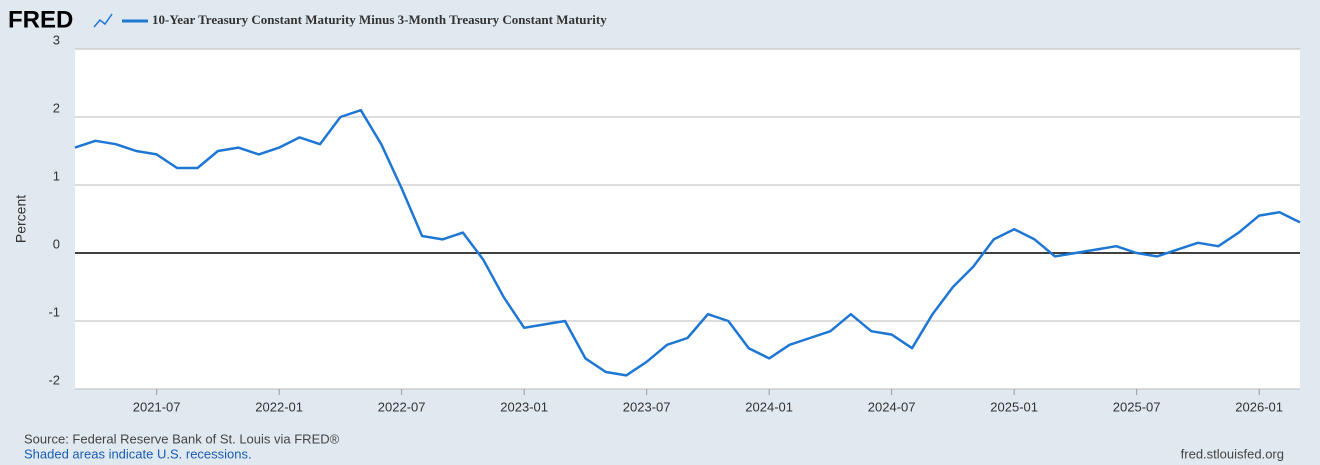  Describe the element at coordinates (21, 219) in the screenshot. I see `y-axis-label: Percent` at that location.